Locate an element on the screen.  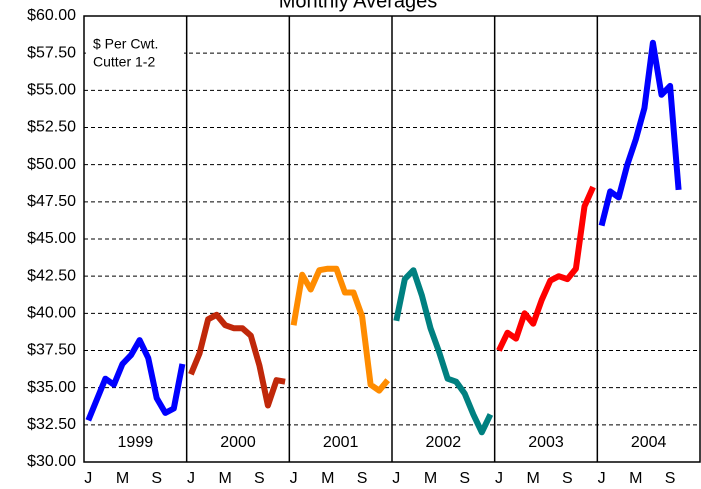
y-tick-label: $45.00 is located at coordinates (51, 238).